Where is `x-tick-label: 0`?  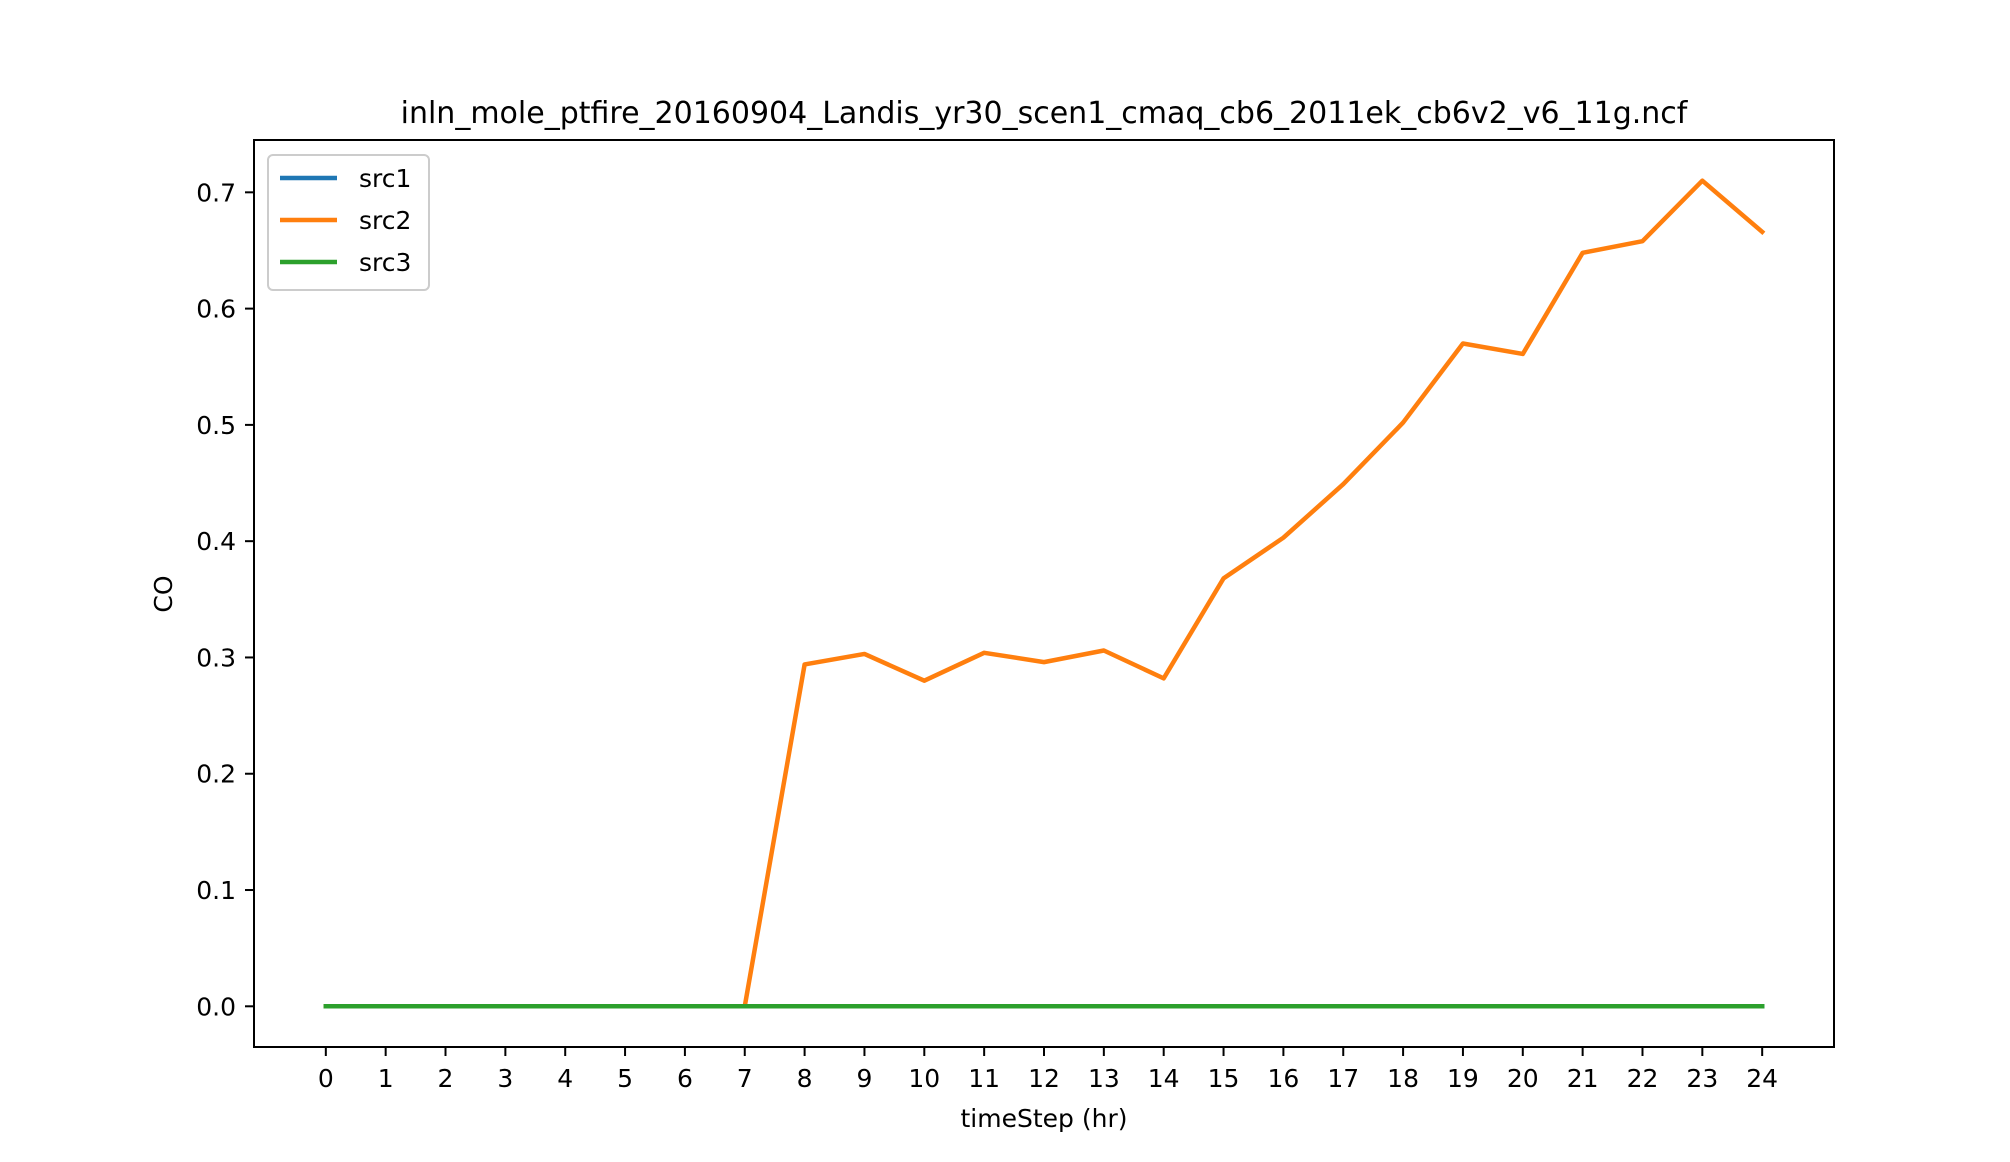 x-tick-label: 0 is located at coordinates (326, 1078).